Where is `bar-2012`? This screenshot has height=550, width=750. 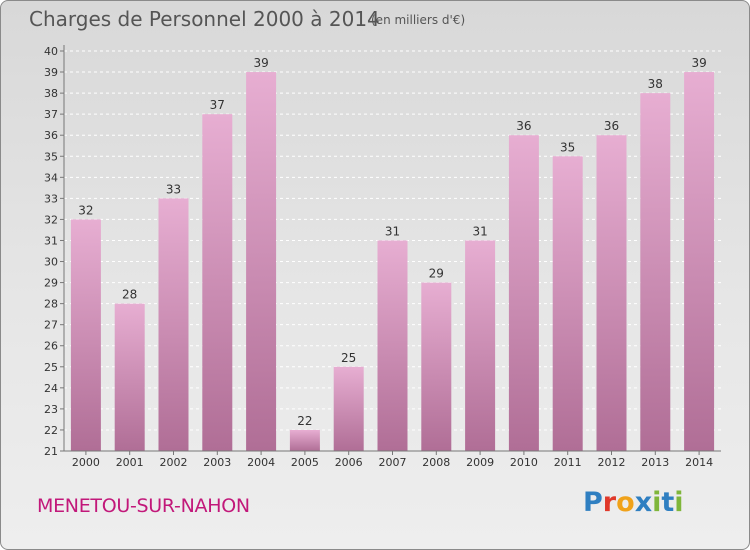
bar-2012 is located at coordinates (611, 293).